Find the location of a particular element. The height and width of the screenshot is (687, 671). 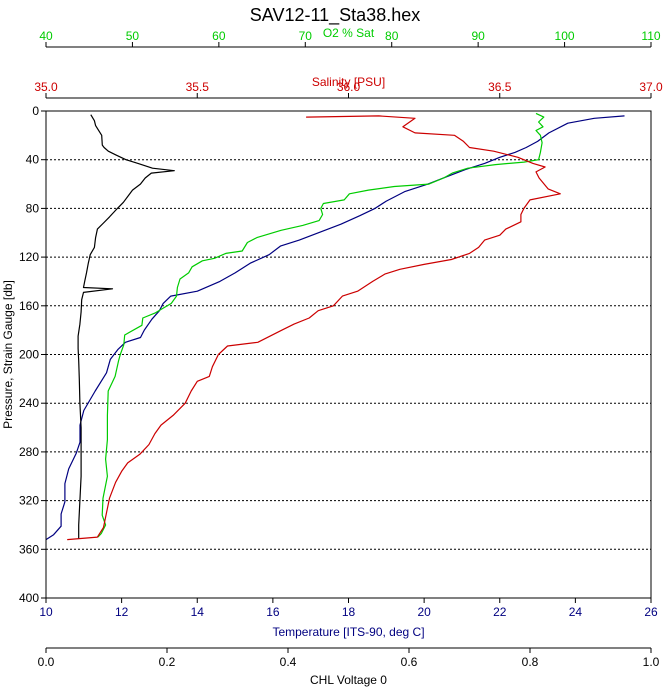

temperature-tick-label: 20 is located at coordinates (424, 612).